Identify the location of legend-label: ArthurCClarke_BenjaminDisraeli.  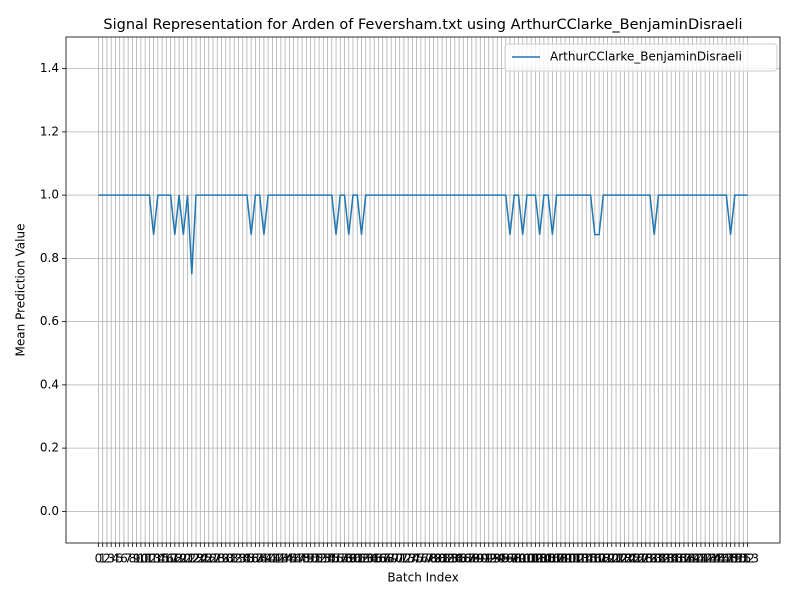
(646, 57).